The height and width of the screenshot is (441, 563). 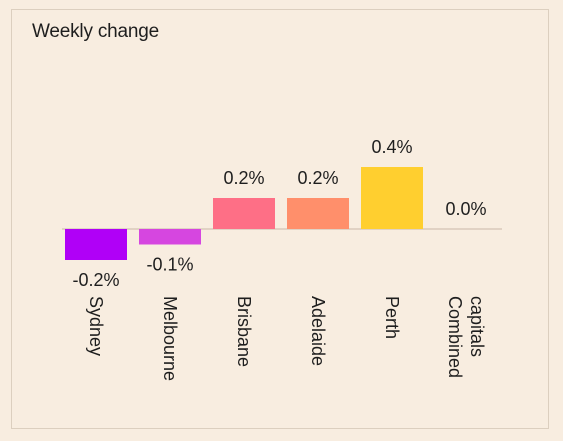 What do you see at coordinates (95, 280) in the screenshot?
I see `value-label-0: -0.2%` at bounding box center [95, 280].